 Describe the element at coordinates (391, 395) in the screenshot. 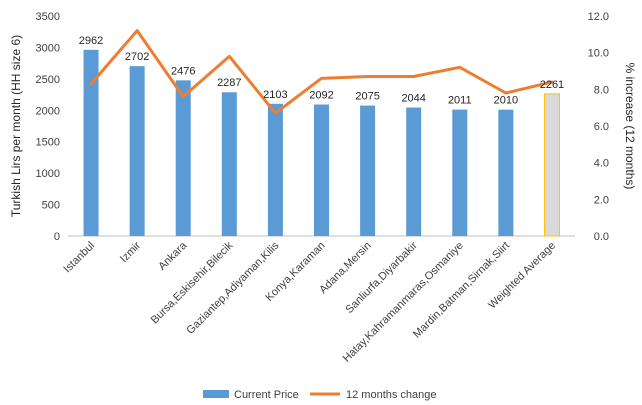

I see `legend-label-12-months-change: 12 months change` at that location.